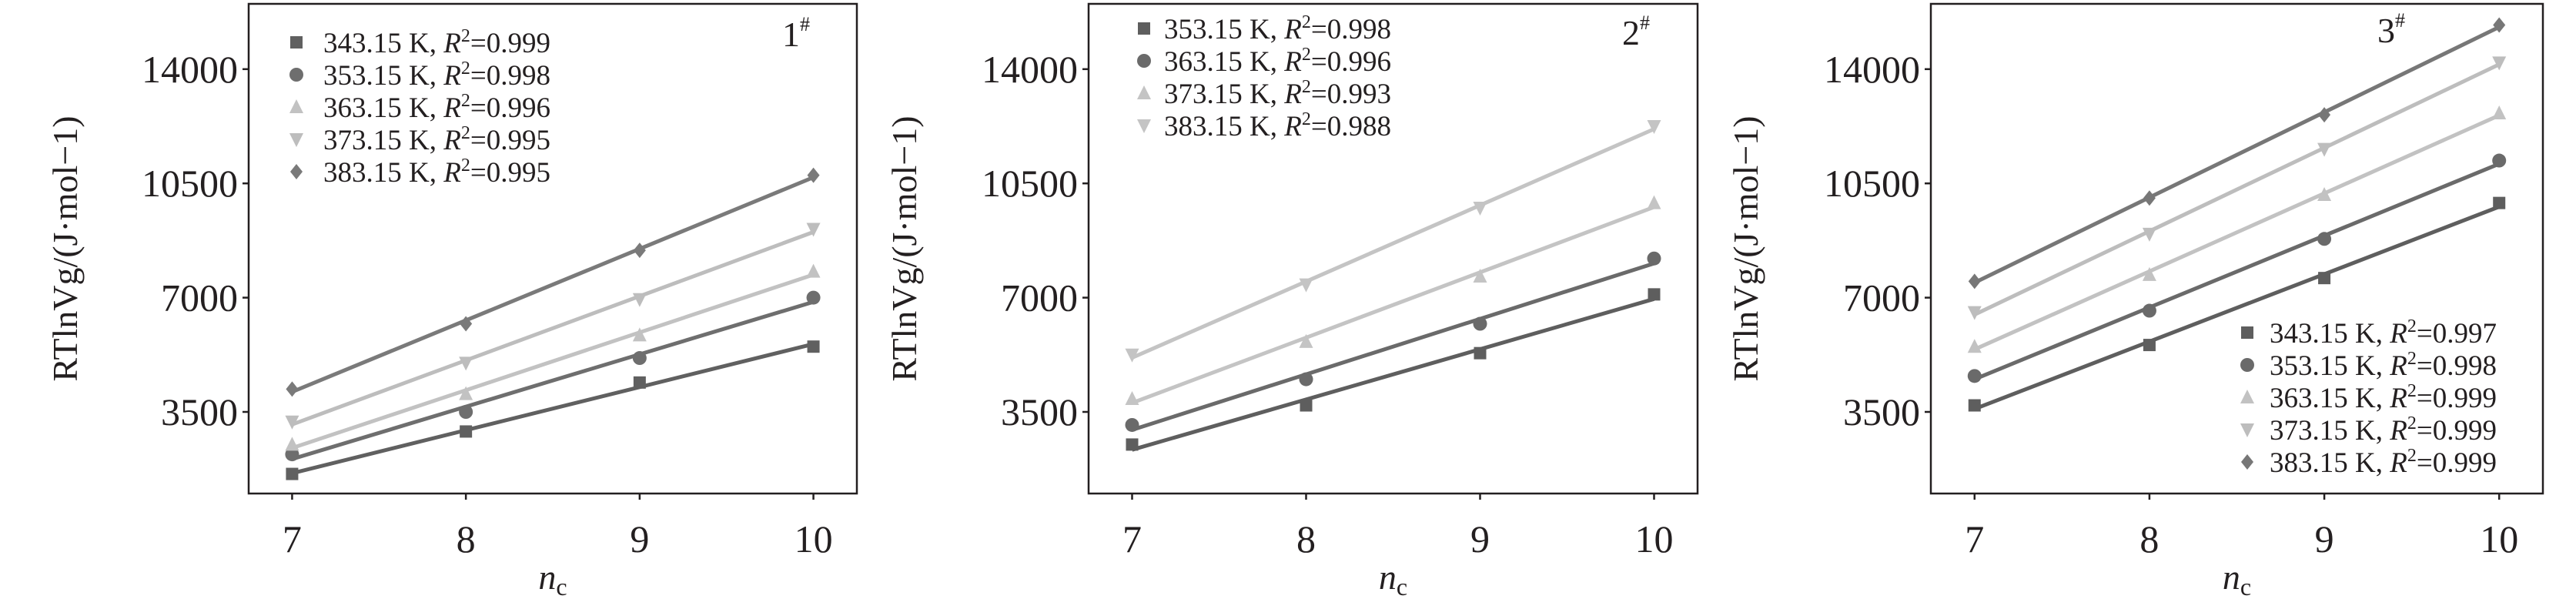 This screenshot has height=599, width=2576. I want to click on legend-item: 343.15 K, R2=0.999, so click(420, 42).